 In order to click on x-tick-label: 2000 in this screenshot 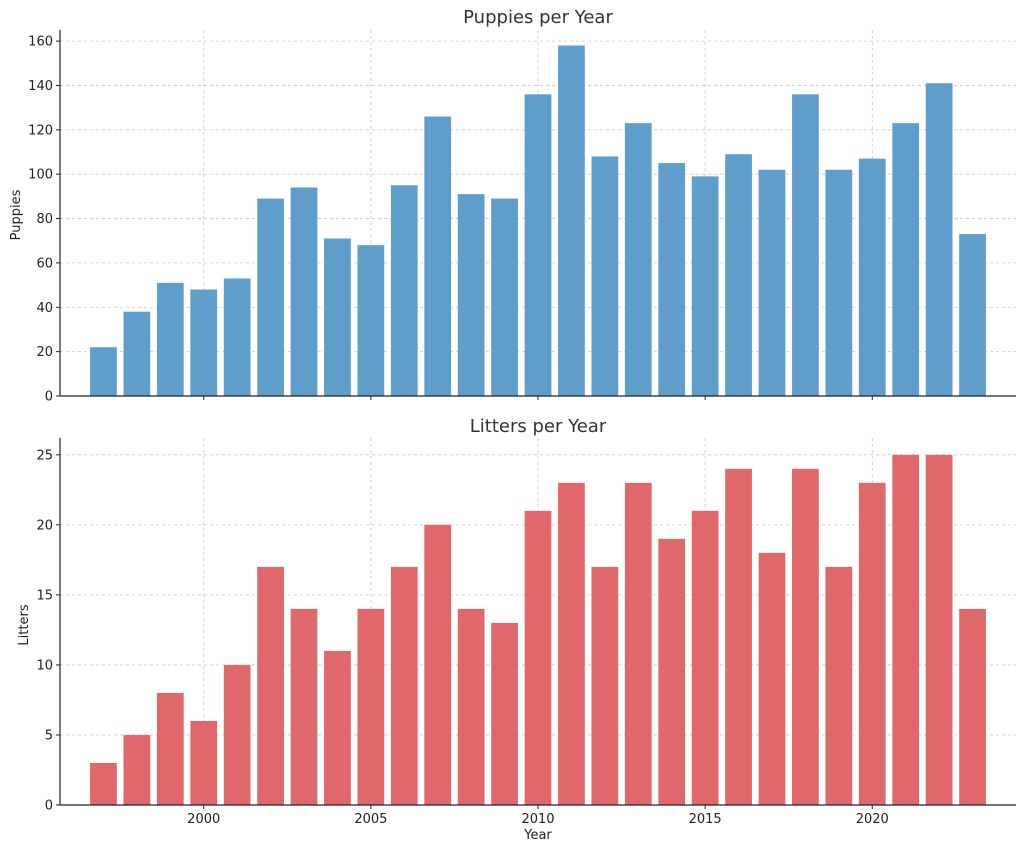, I will do `click(203, 819)`.